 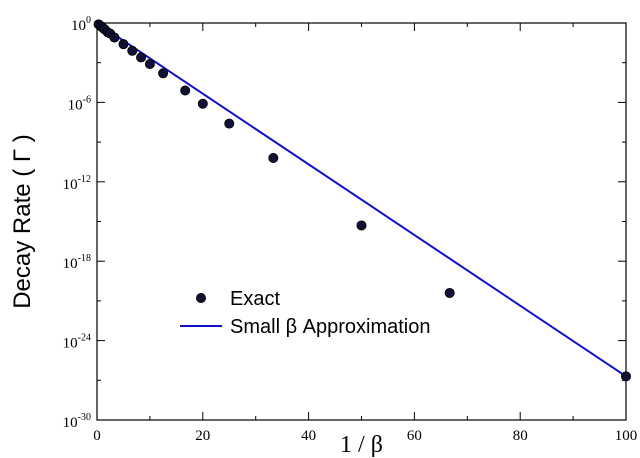 I want to click on y-tick-label: 10⁻¹⁸, so click(x=77, y=262).